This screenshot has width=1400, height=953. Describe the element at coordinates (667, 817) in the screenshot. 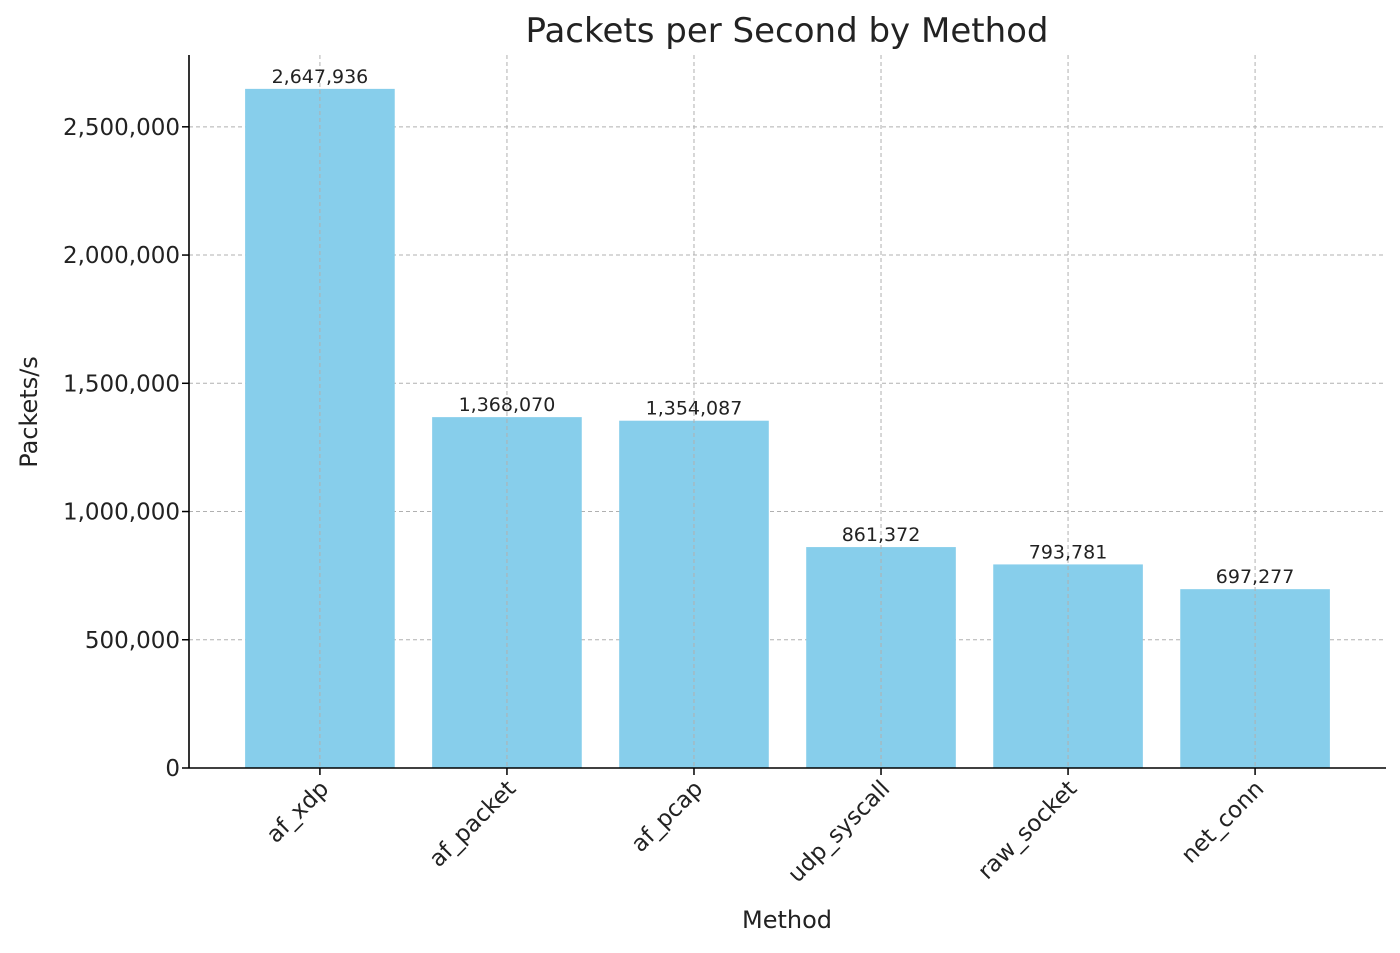

I see `x-tick-label: af_pcap` at that location.